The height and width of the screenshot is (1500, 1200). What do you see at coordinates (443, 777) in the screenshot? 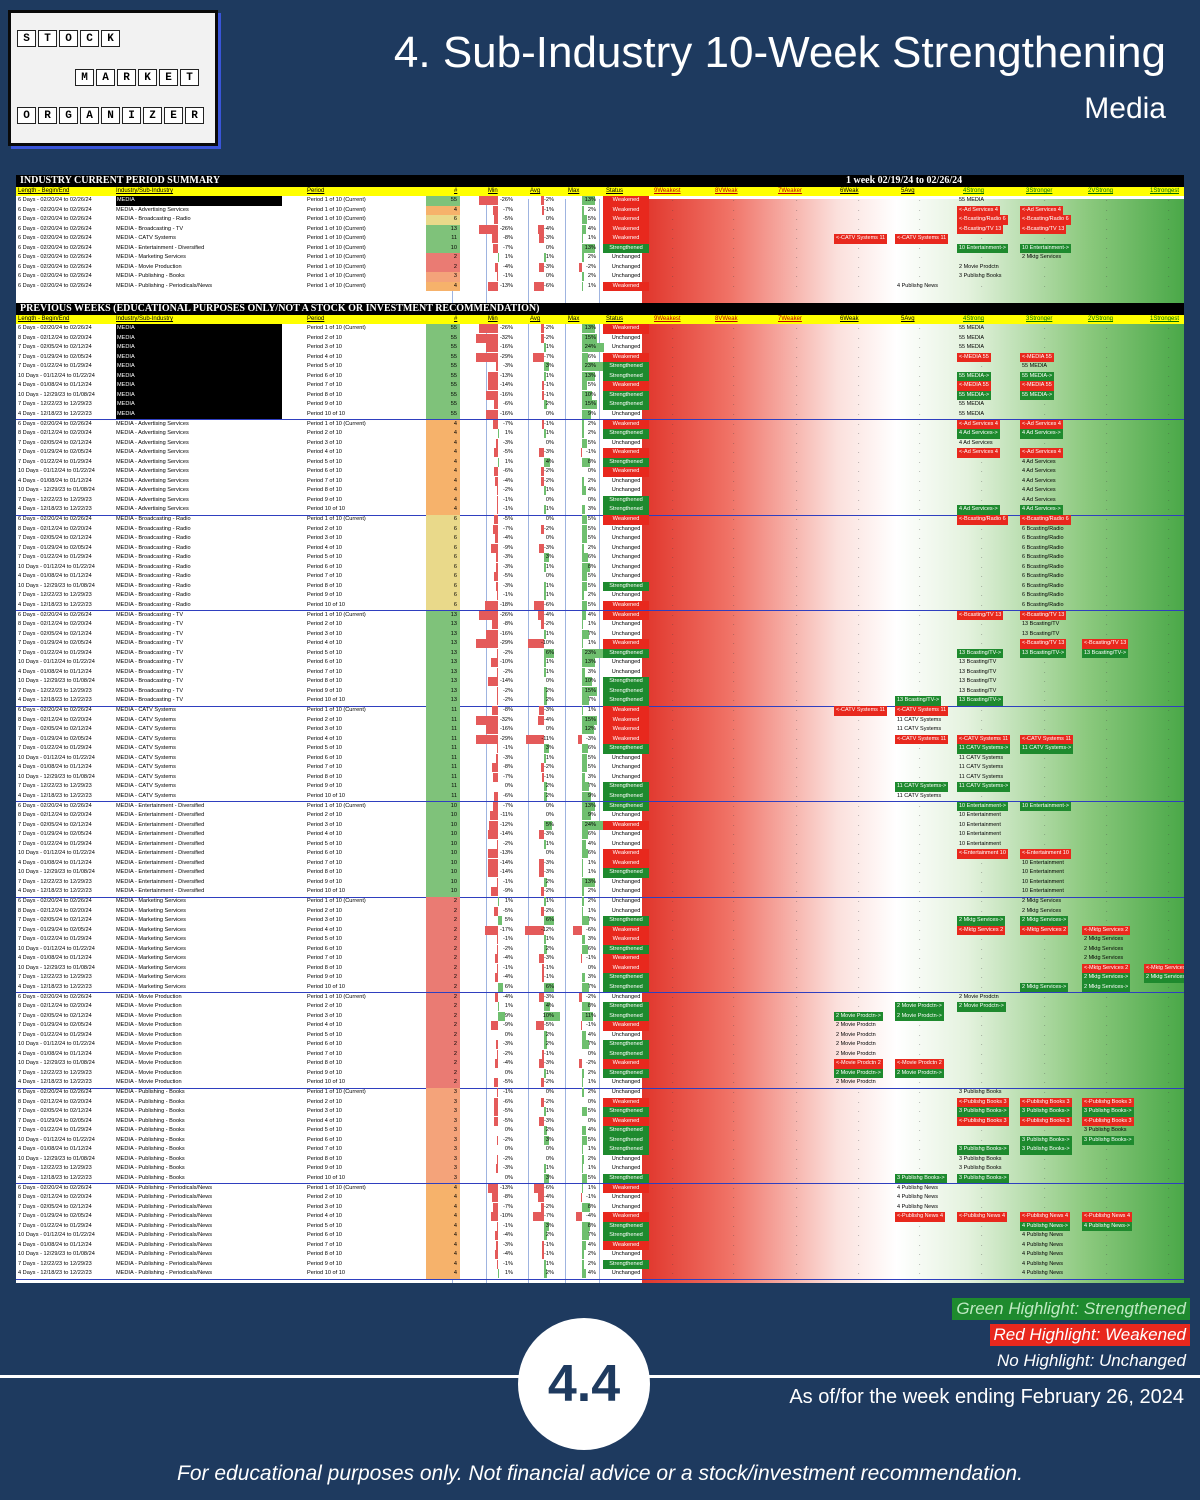
I see `count-cell: 11` at bounding box center [443, 777].